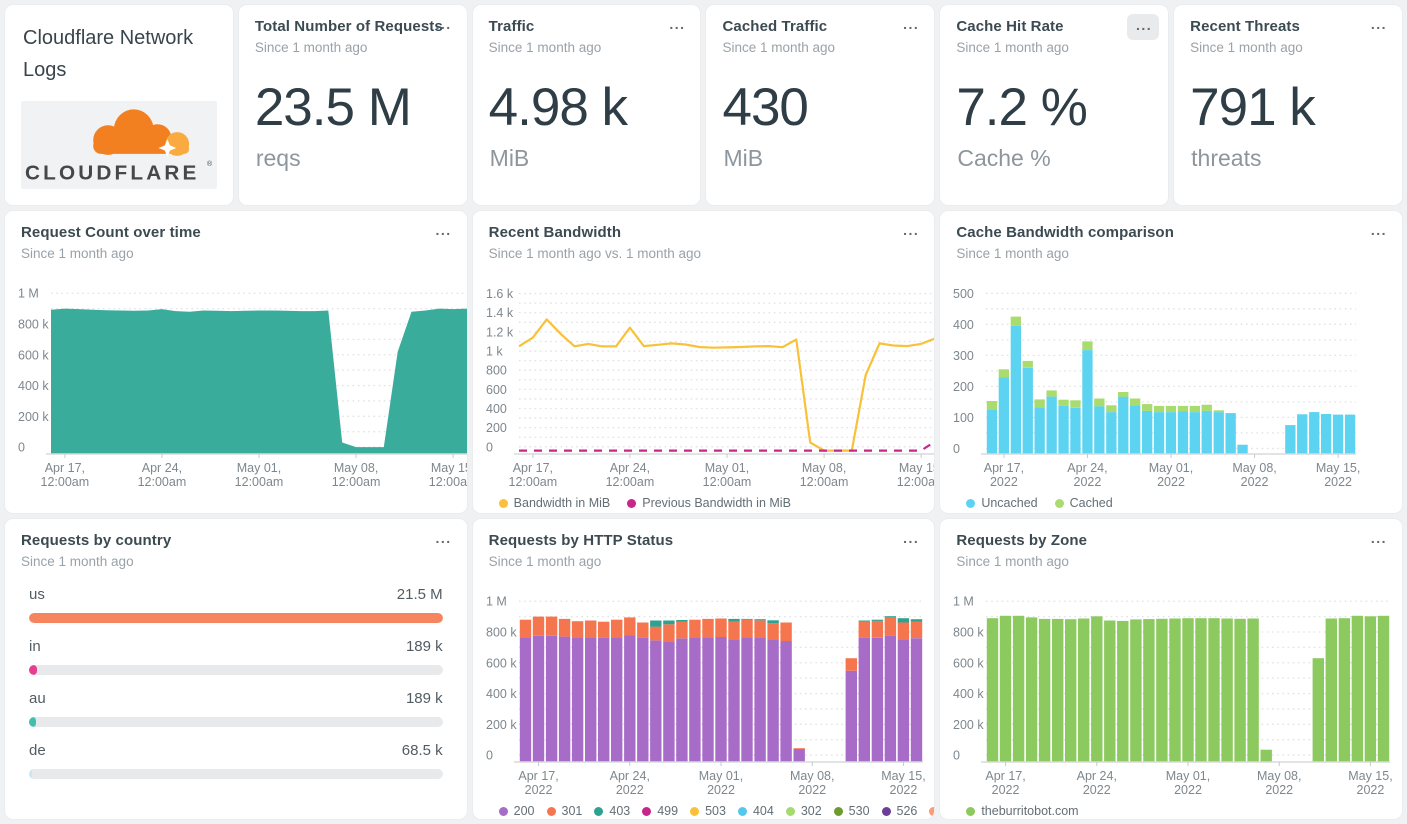 The width and height of the screenshot is (1407, 824). What do you see at coordinates (96, 540) in the screenshot?
I see `panel-title: Requests by country` at bounding box center [96, 540].